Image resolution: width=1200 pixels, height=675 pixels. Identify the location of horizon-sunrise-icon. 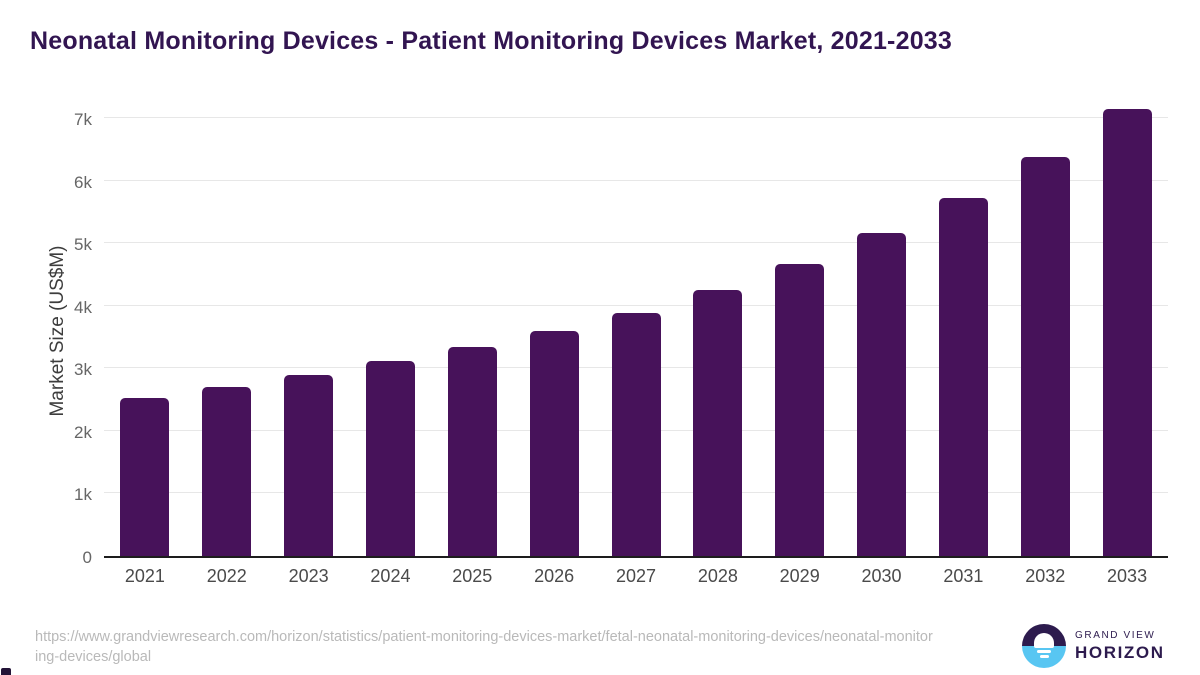
(1044, 646).